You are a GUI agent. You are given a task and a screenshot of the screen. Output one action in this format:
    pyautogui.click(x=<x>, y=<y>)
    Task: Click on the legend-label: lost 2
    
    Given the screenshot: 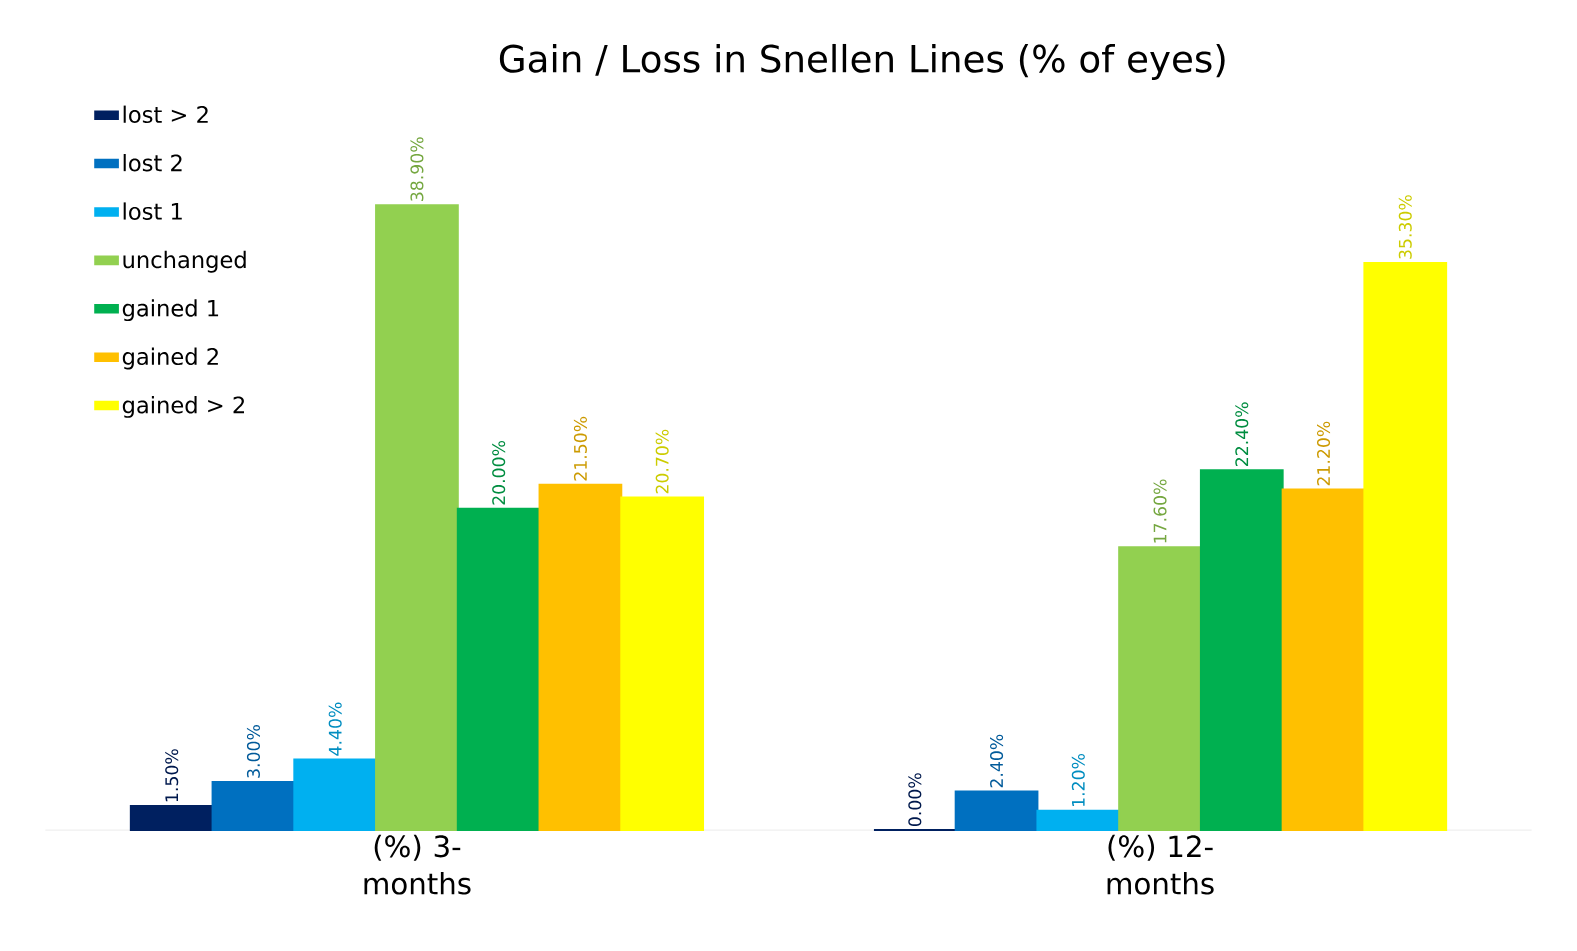 What is the action you would take?
    pyautogui.click(x=152, y=162)
    